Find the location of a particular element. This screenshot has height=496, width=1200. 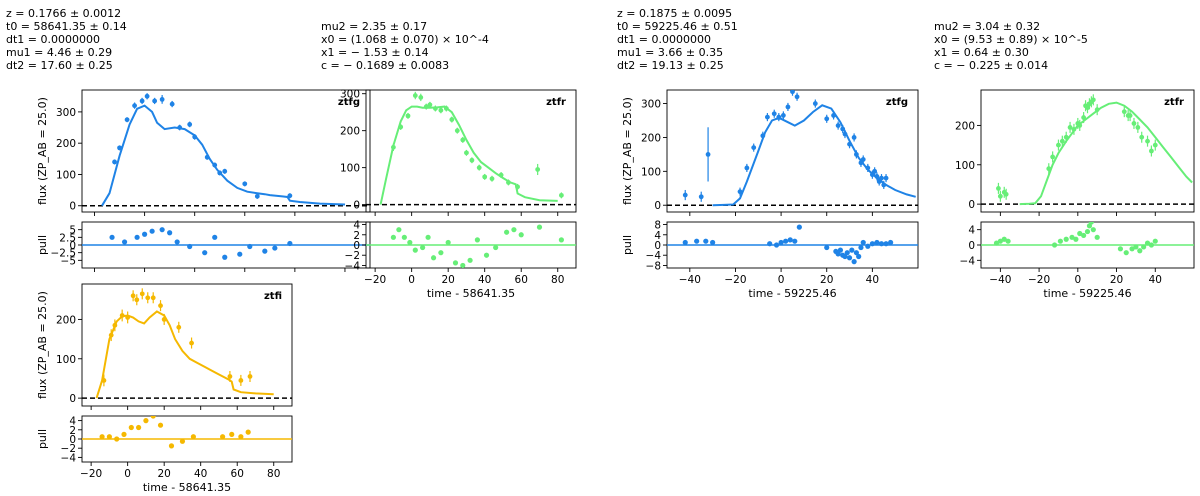

pull-plot-area is located at coordinates (792, 245).